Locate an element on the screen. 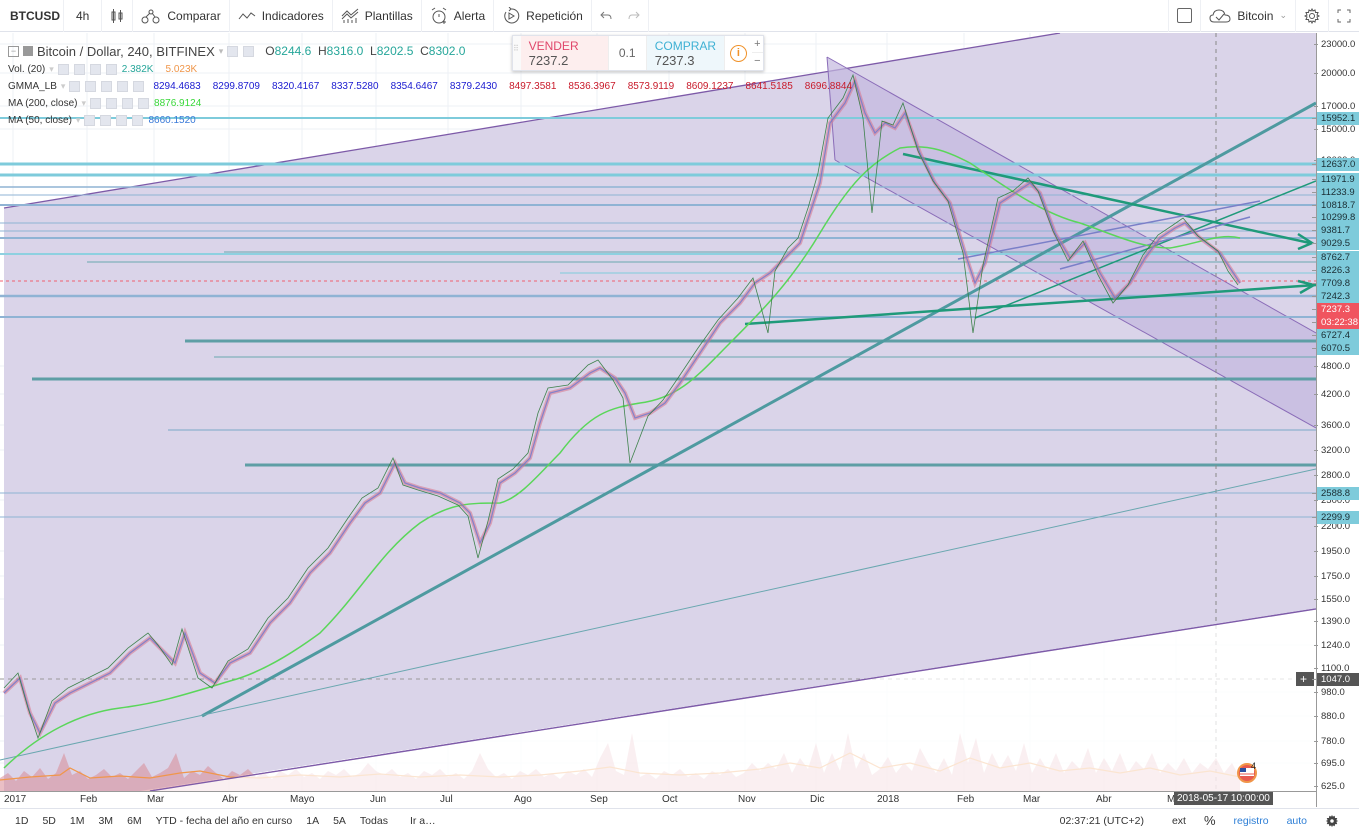 The height and width of the screenshot is (832, 1359). range-3m: 3M is located at coordinates (106, 820).